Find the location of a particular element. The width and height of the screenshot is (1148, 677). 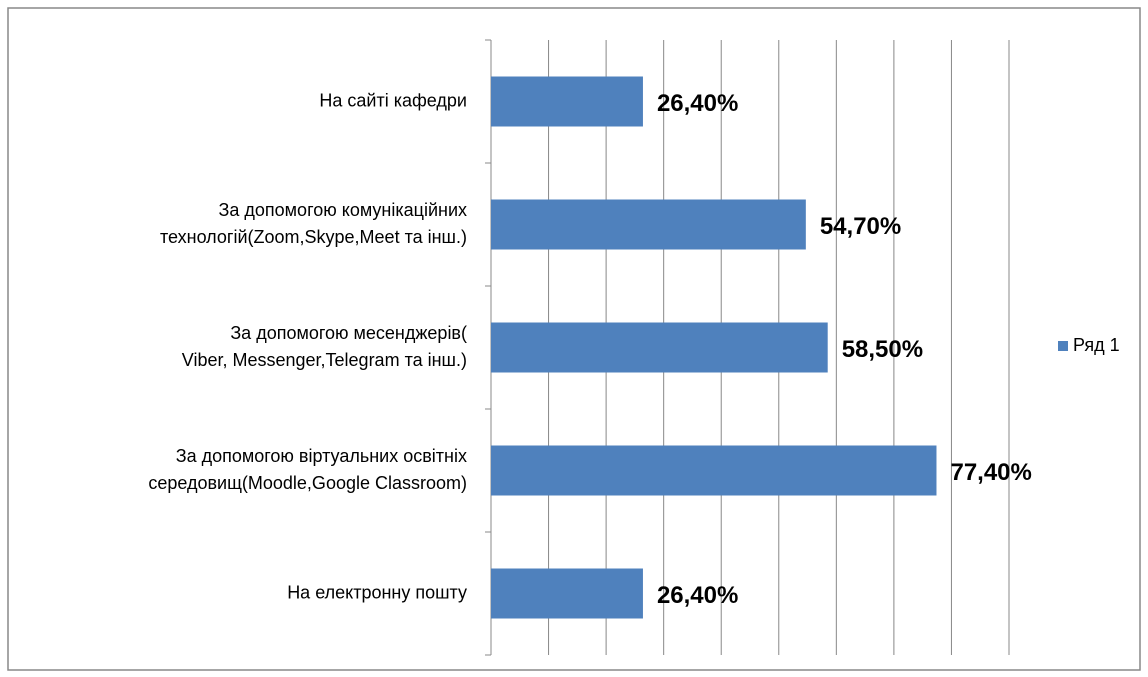

y-tick-label-line: На сайті кафедри is located at coordinates (393, 100).